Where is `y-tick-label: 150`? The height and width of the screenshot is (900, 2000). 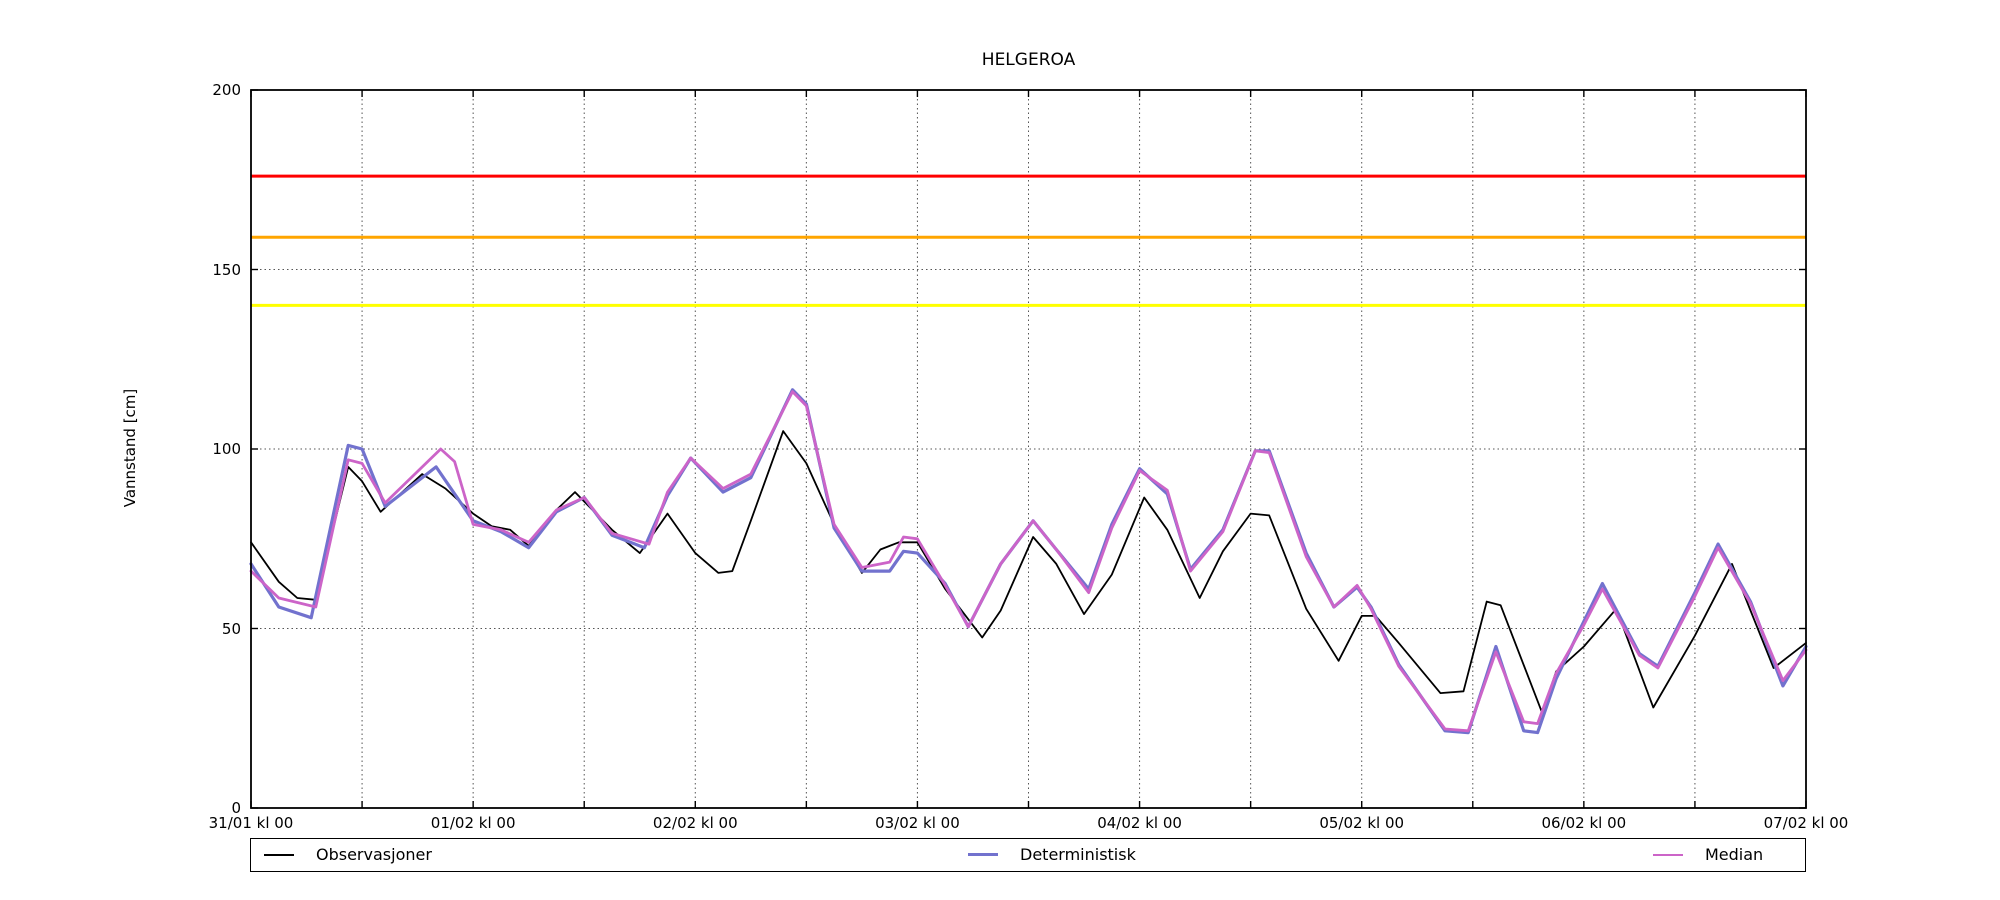 y-tick-label: 150 is located at coordinates (226, 269).